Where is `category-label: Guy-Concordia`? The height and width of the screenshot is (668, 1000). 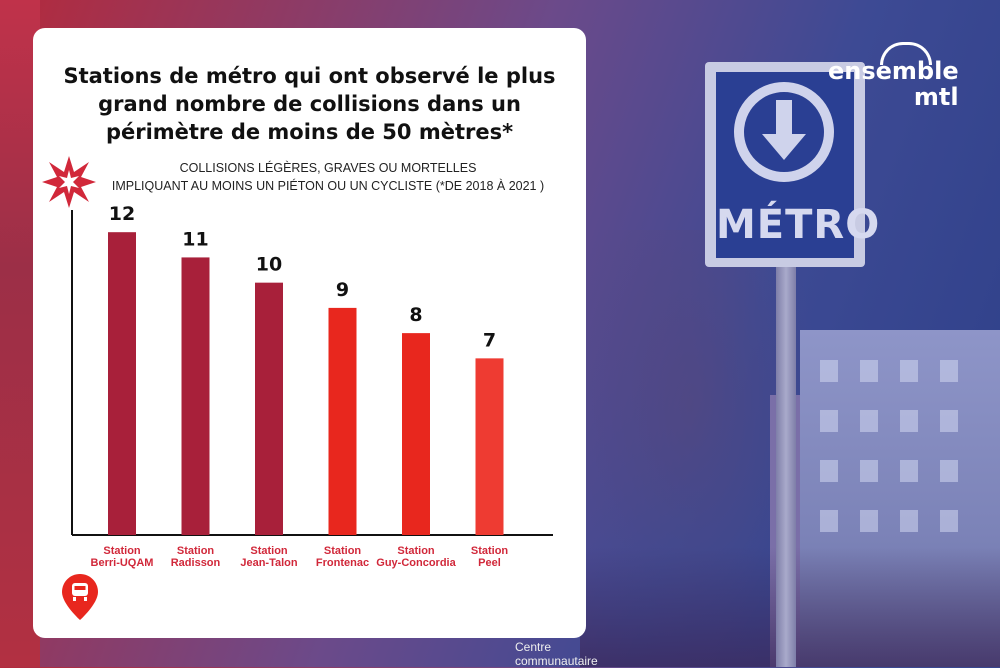 category-label: Guy-Concordia is located at coordinates (416, 563).